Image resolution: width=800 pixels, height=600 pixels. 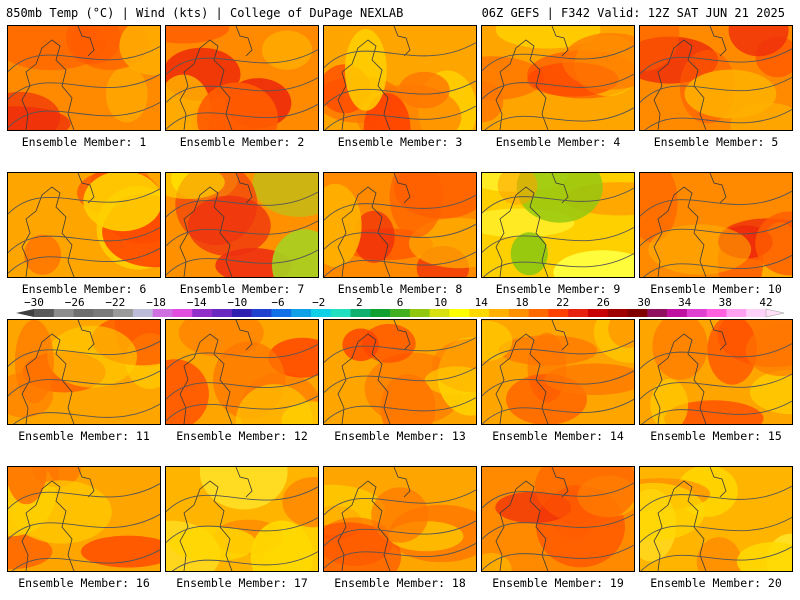 I want to click on colorbar-tick-label: −18, so click(x=156, y=303).